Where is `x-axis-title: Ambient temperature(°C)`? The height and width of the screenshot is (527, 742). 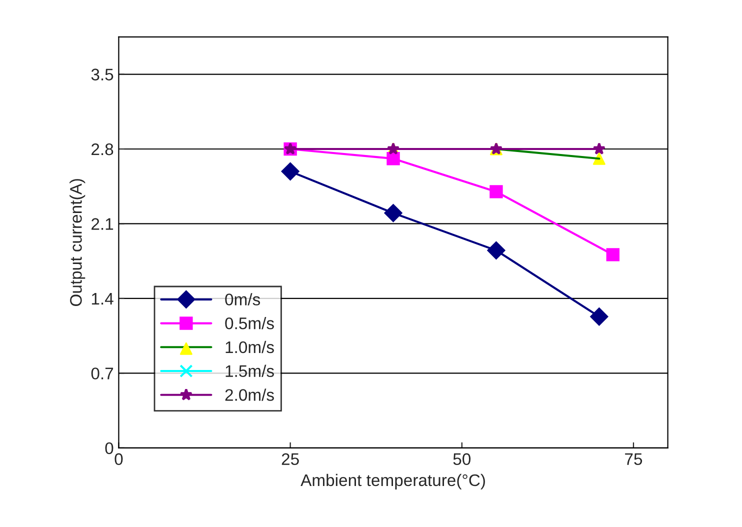
x-axis-title: Ambient temperature(°C) is located at coordinates (392, 482).